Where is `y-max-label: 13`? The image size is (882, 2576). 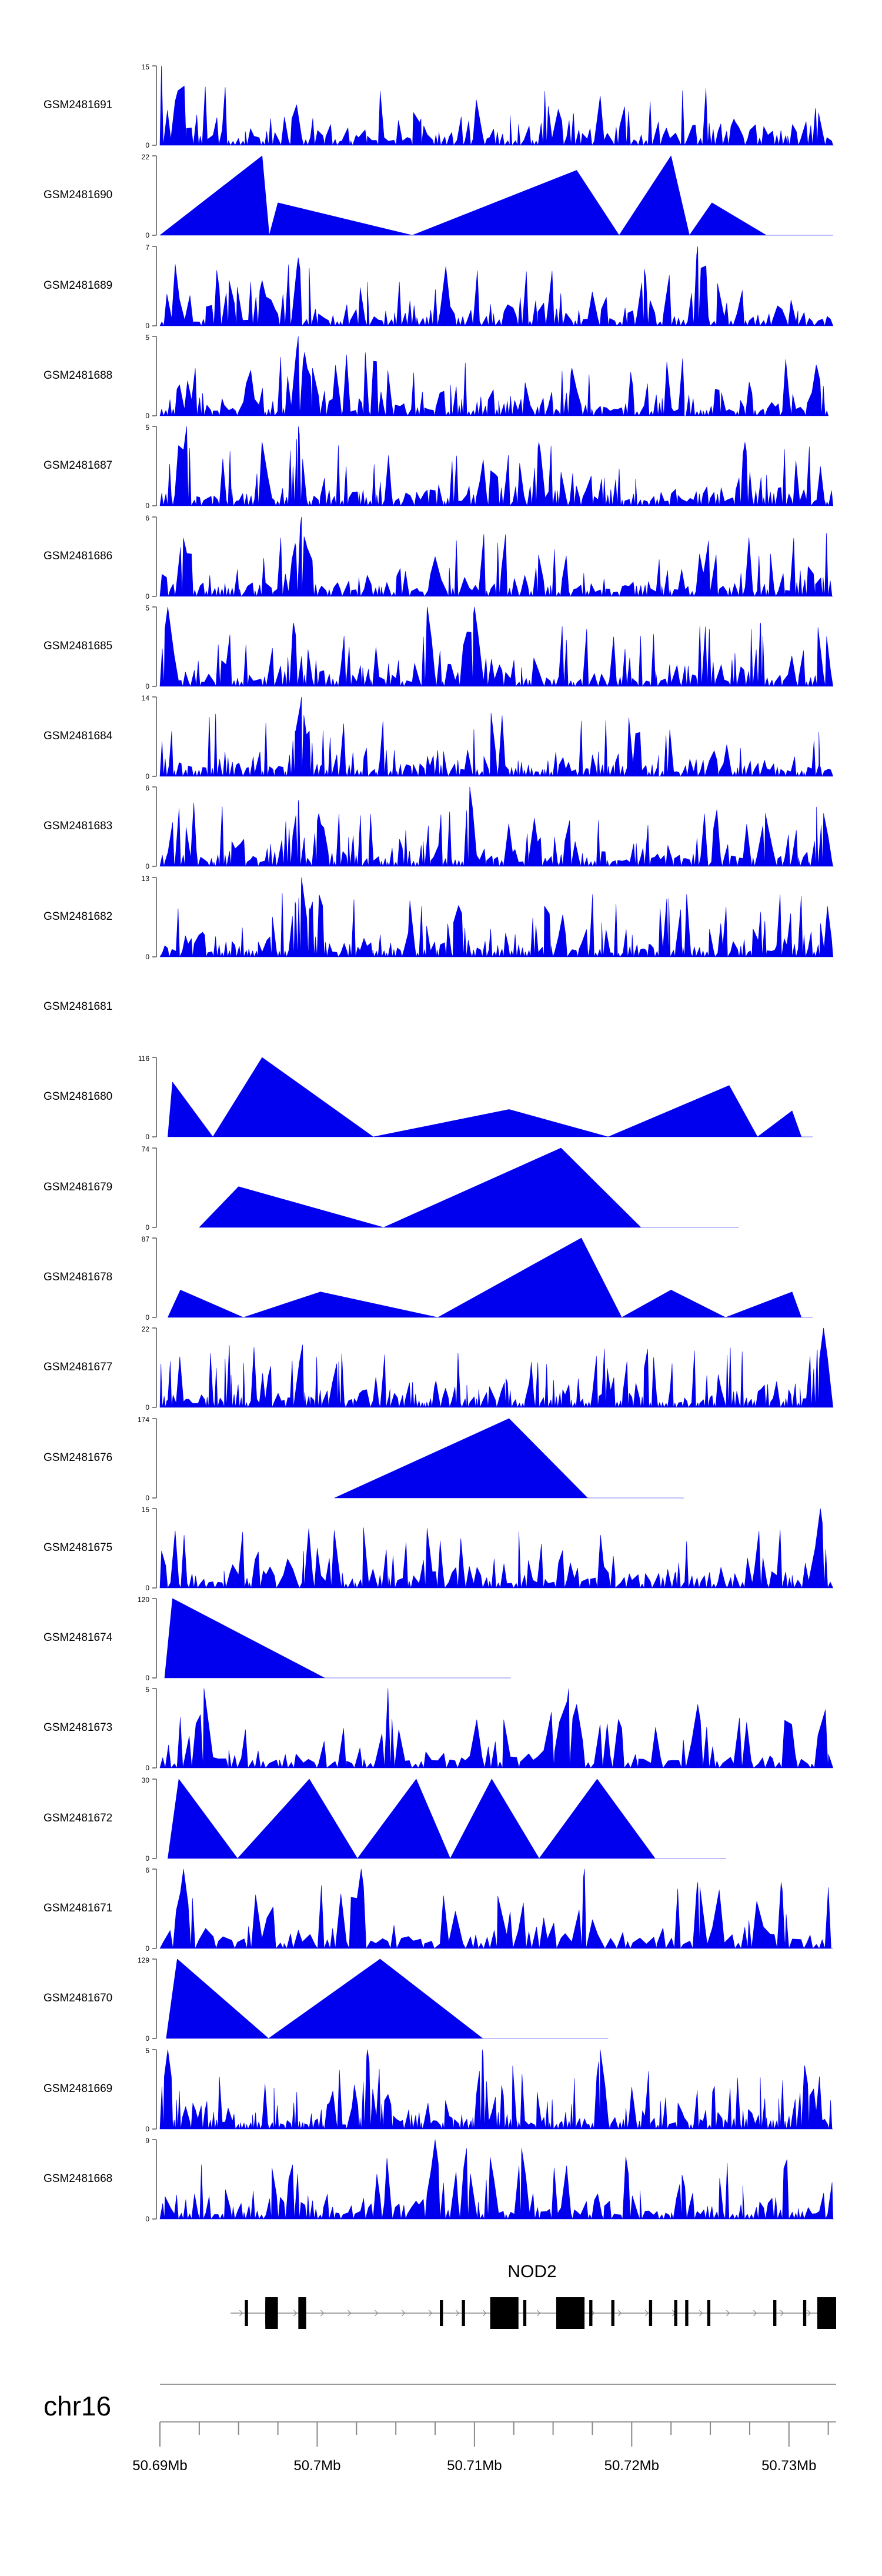 y-max-label: 13 is located at coordinates (146, 879).